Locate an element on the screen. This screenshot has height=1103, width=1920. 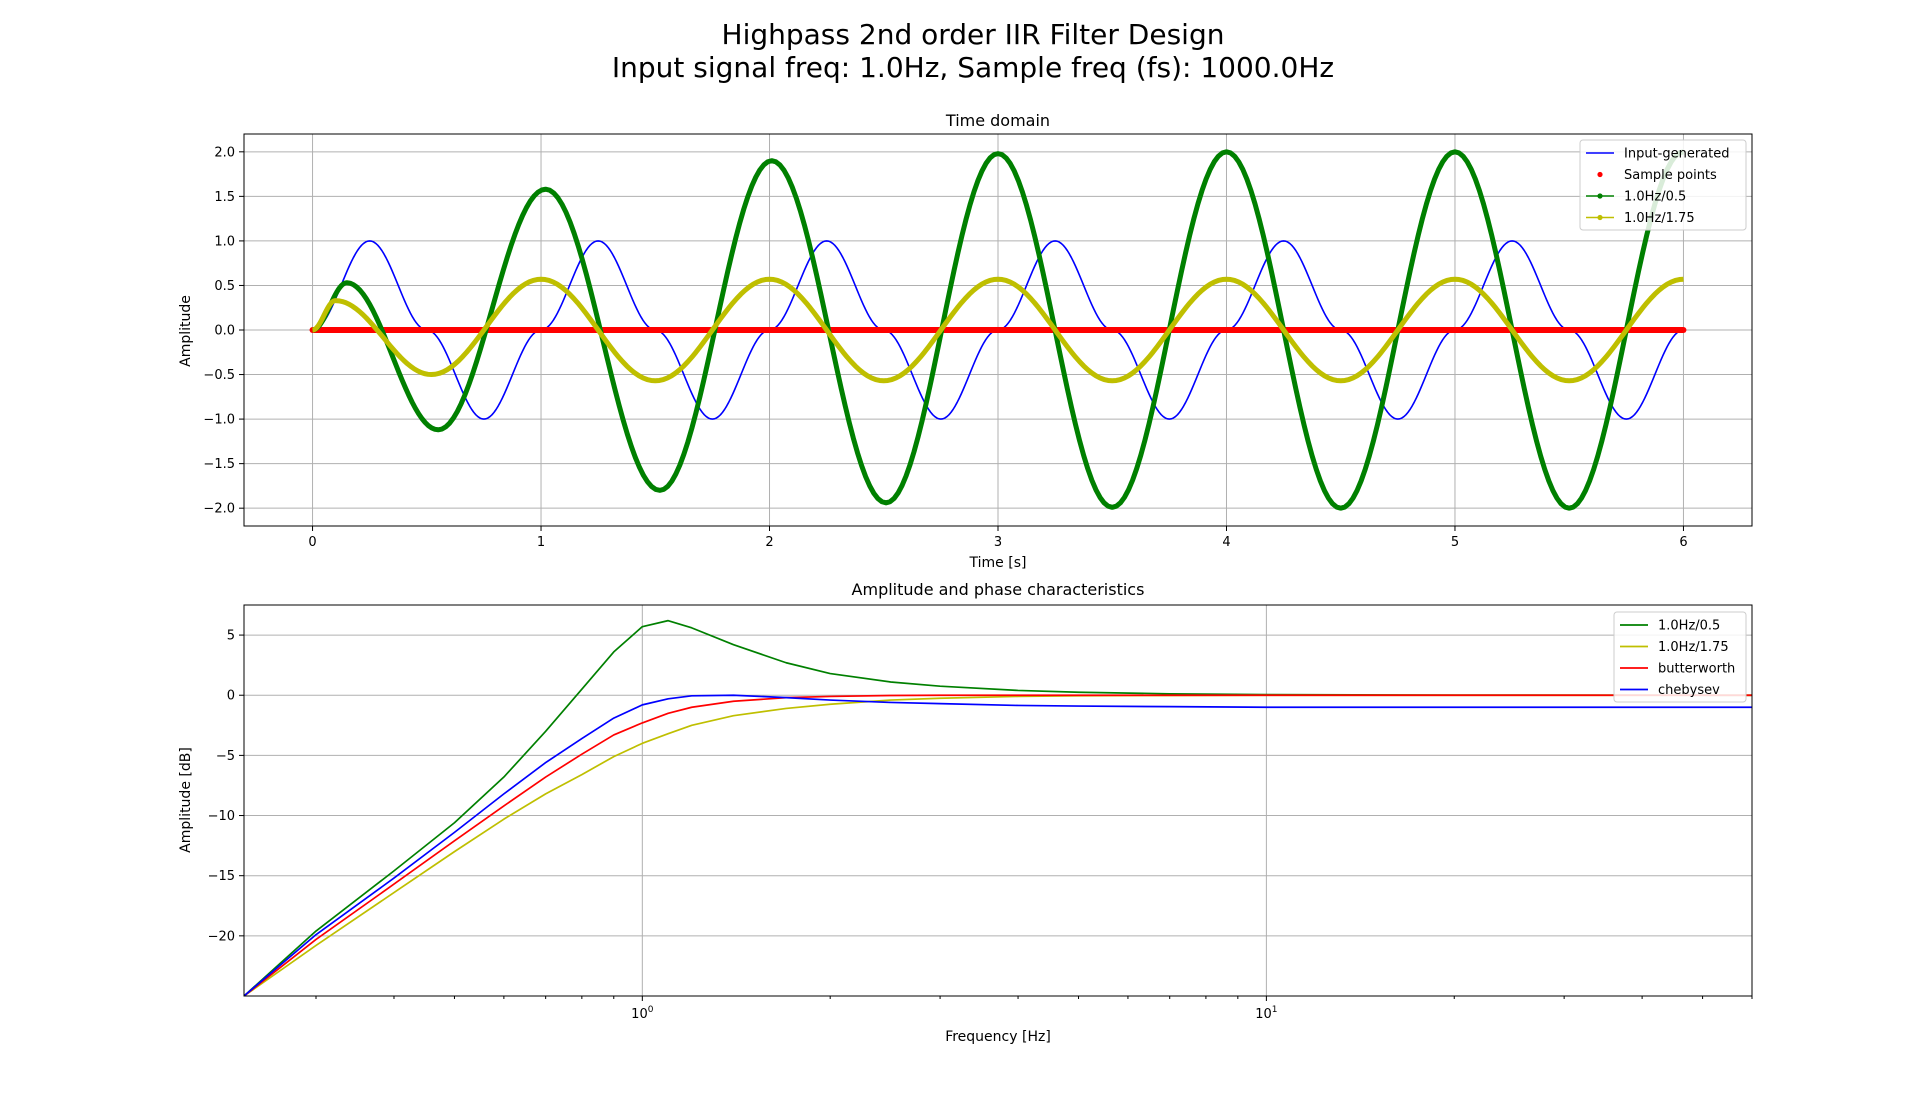
legend-chebysev: chebysev is located at coordinates (1670, 690).